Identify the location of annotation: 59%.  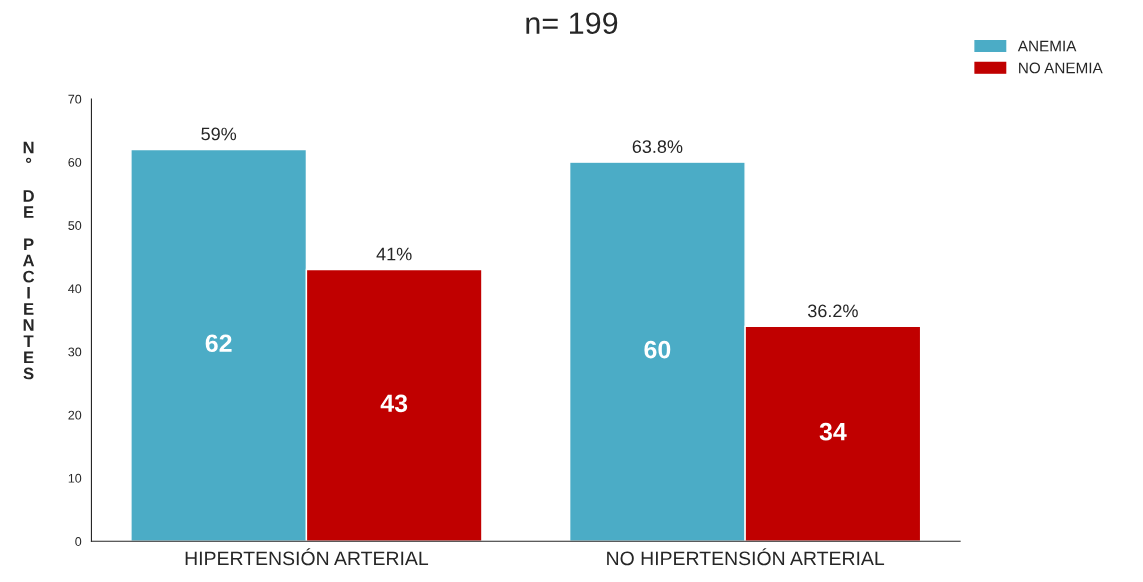
(219, 134).